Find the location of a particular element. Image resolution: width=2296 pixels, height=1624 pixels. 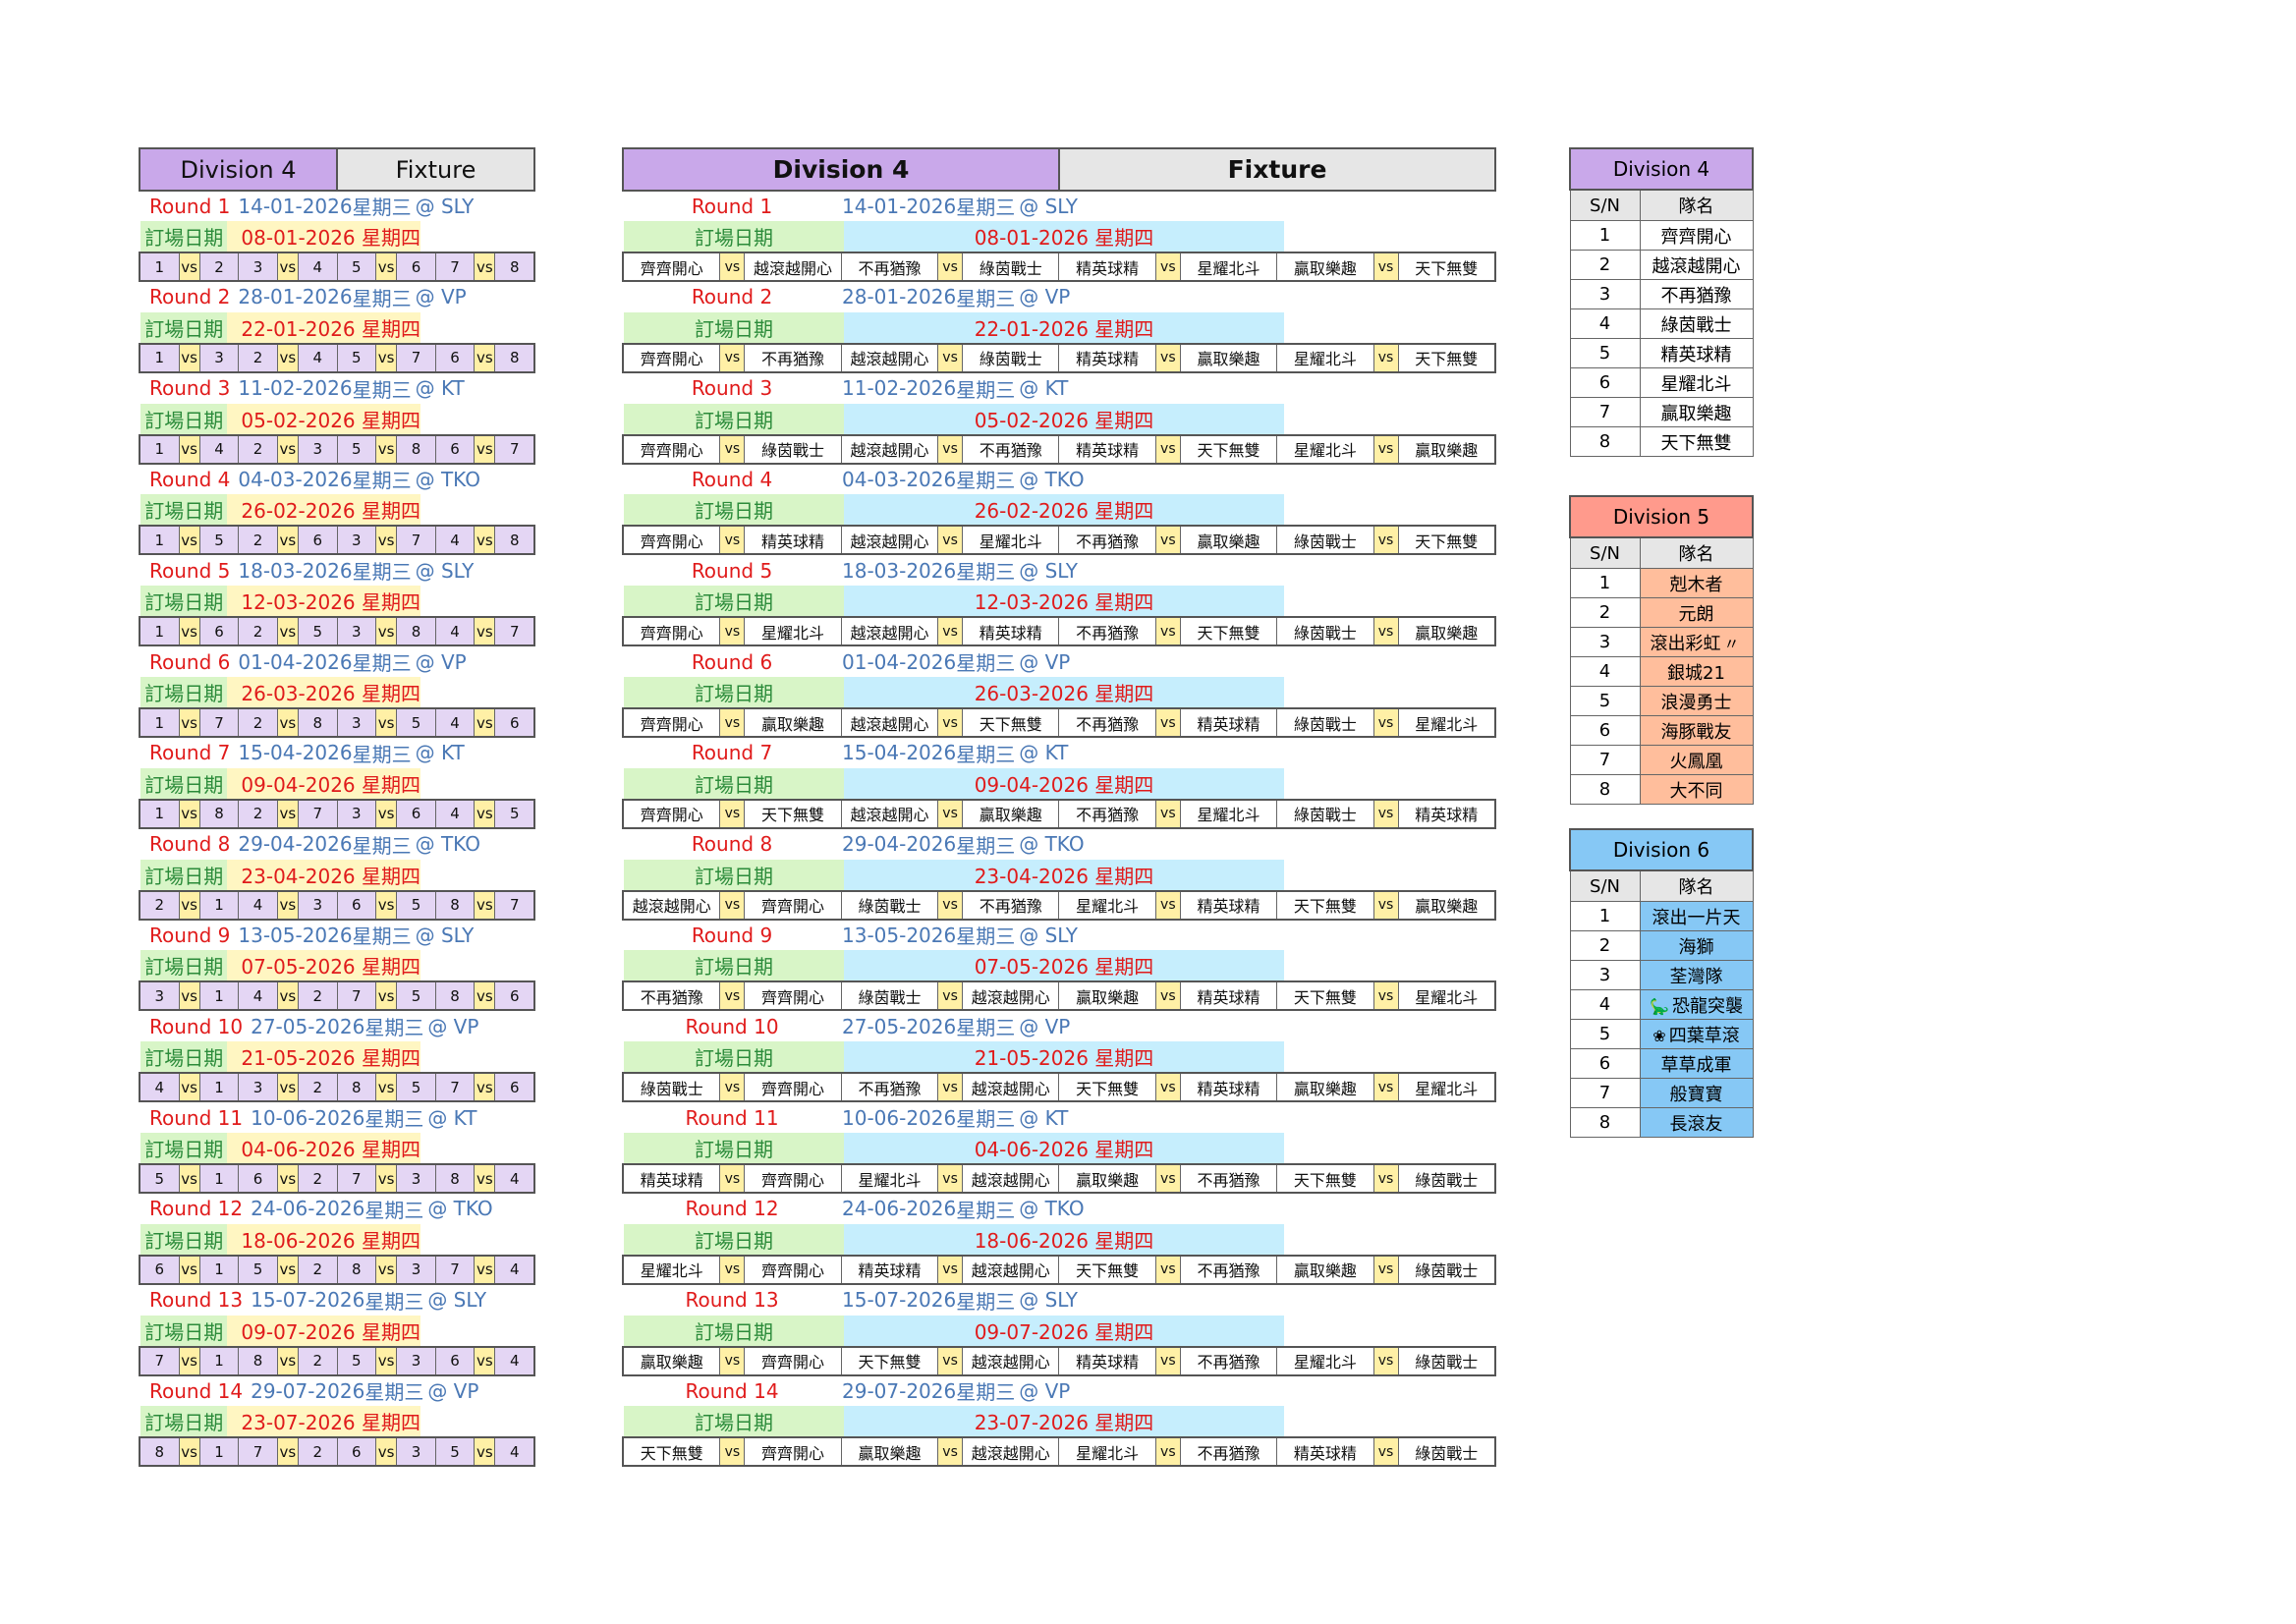

team-name: 齊齊開心 is located at coordinates (672, 631).